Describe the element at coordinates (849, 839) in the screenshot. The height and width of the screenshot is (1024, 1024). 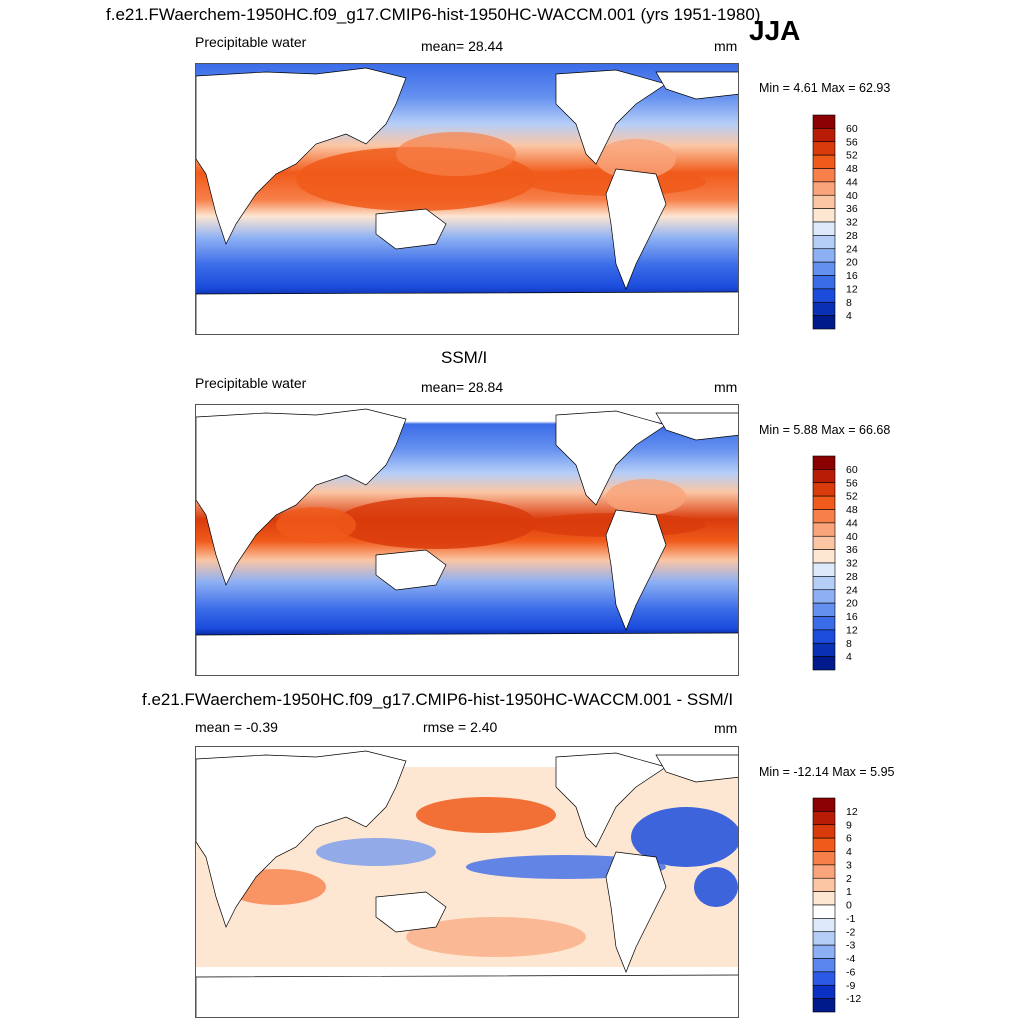
I see `colorbar-tick-label: 6` at that location.